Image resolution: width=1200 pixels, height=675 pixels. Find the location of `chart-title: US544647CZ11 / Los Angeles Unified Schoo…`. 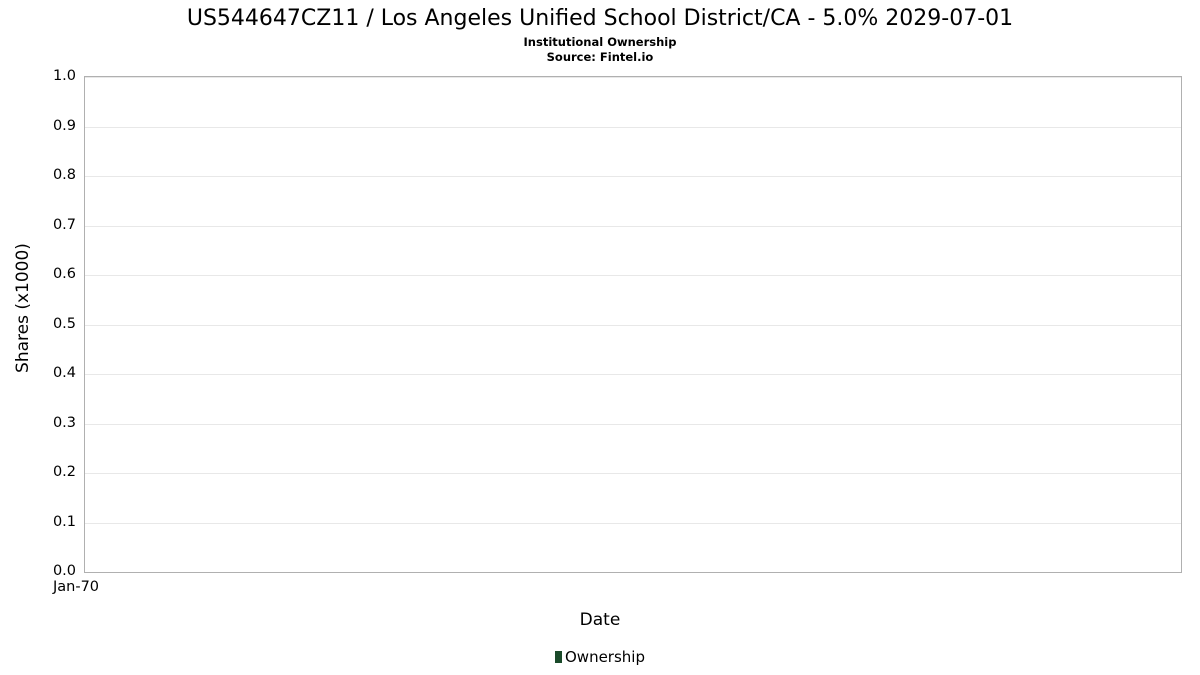

chart-title: US544647CZ11 / Los Angeles Unified Schoo… is located at coordinates (600, 18).